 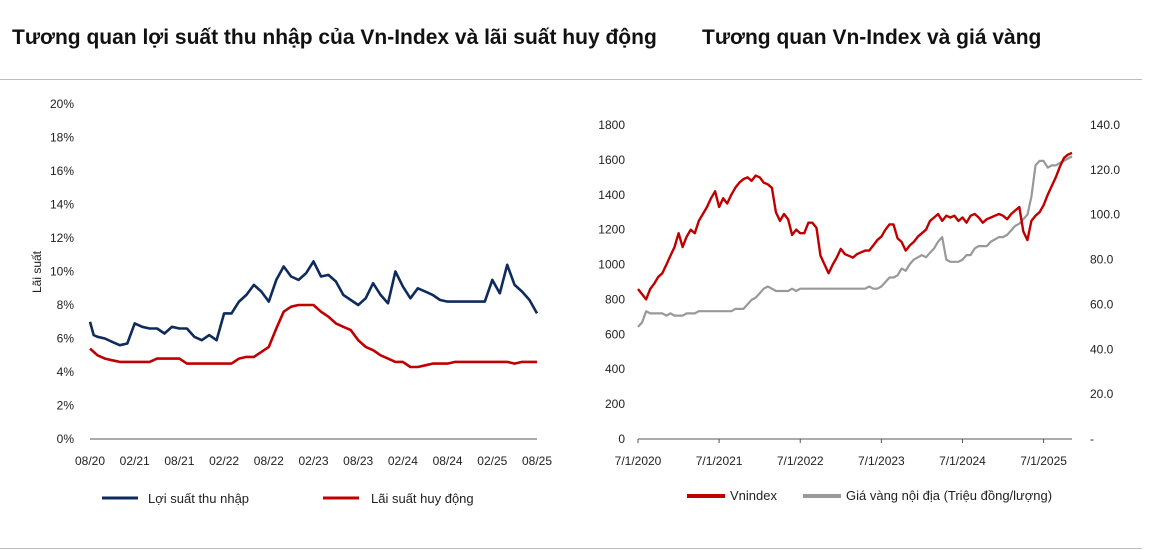 I want to click on x-tick-label: 08/24, so click(x=448, y=461).